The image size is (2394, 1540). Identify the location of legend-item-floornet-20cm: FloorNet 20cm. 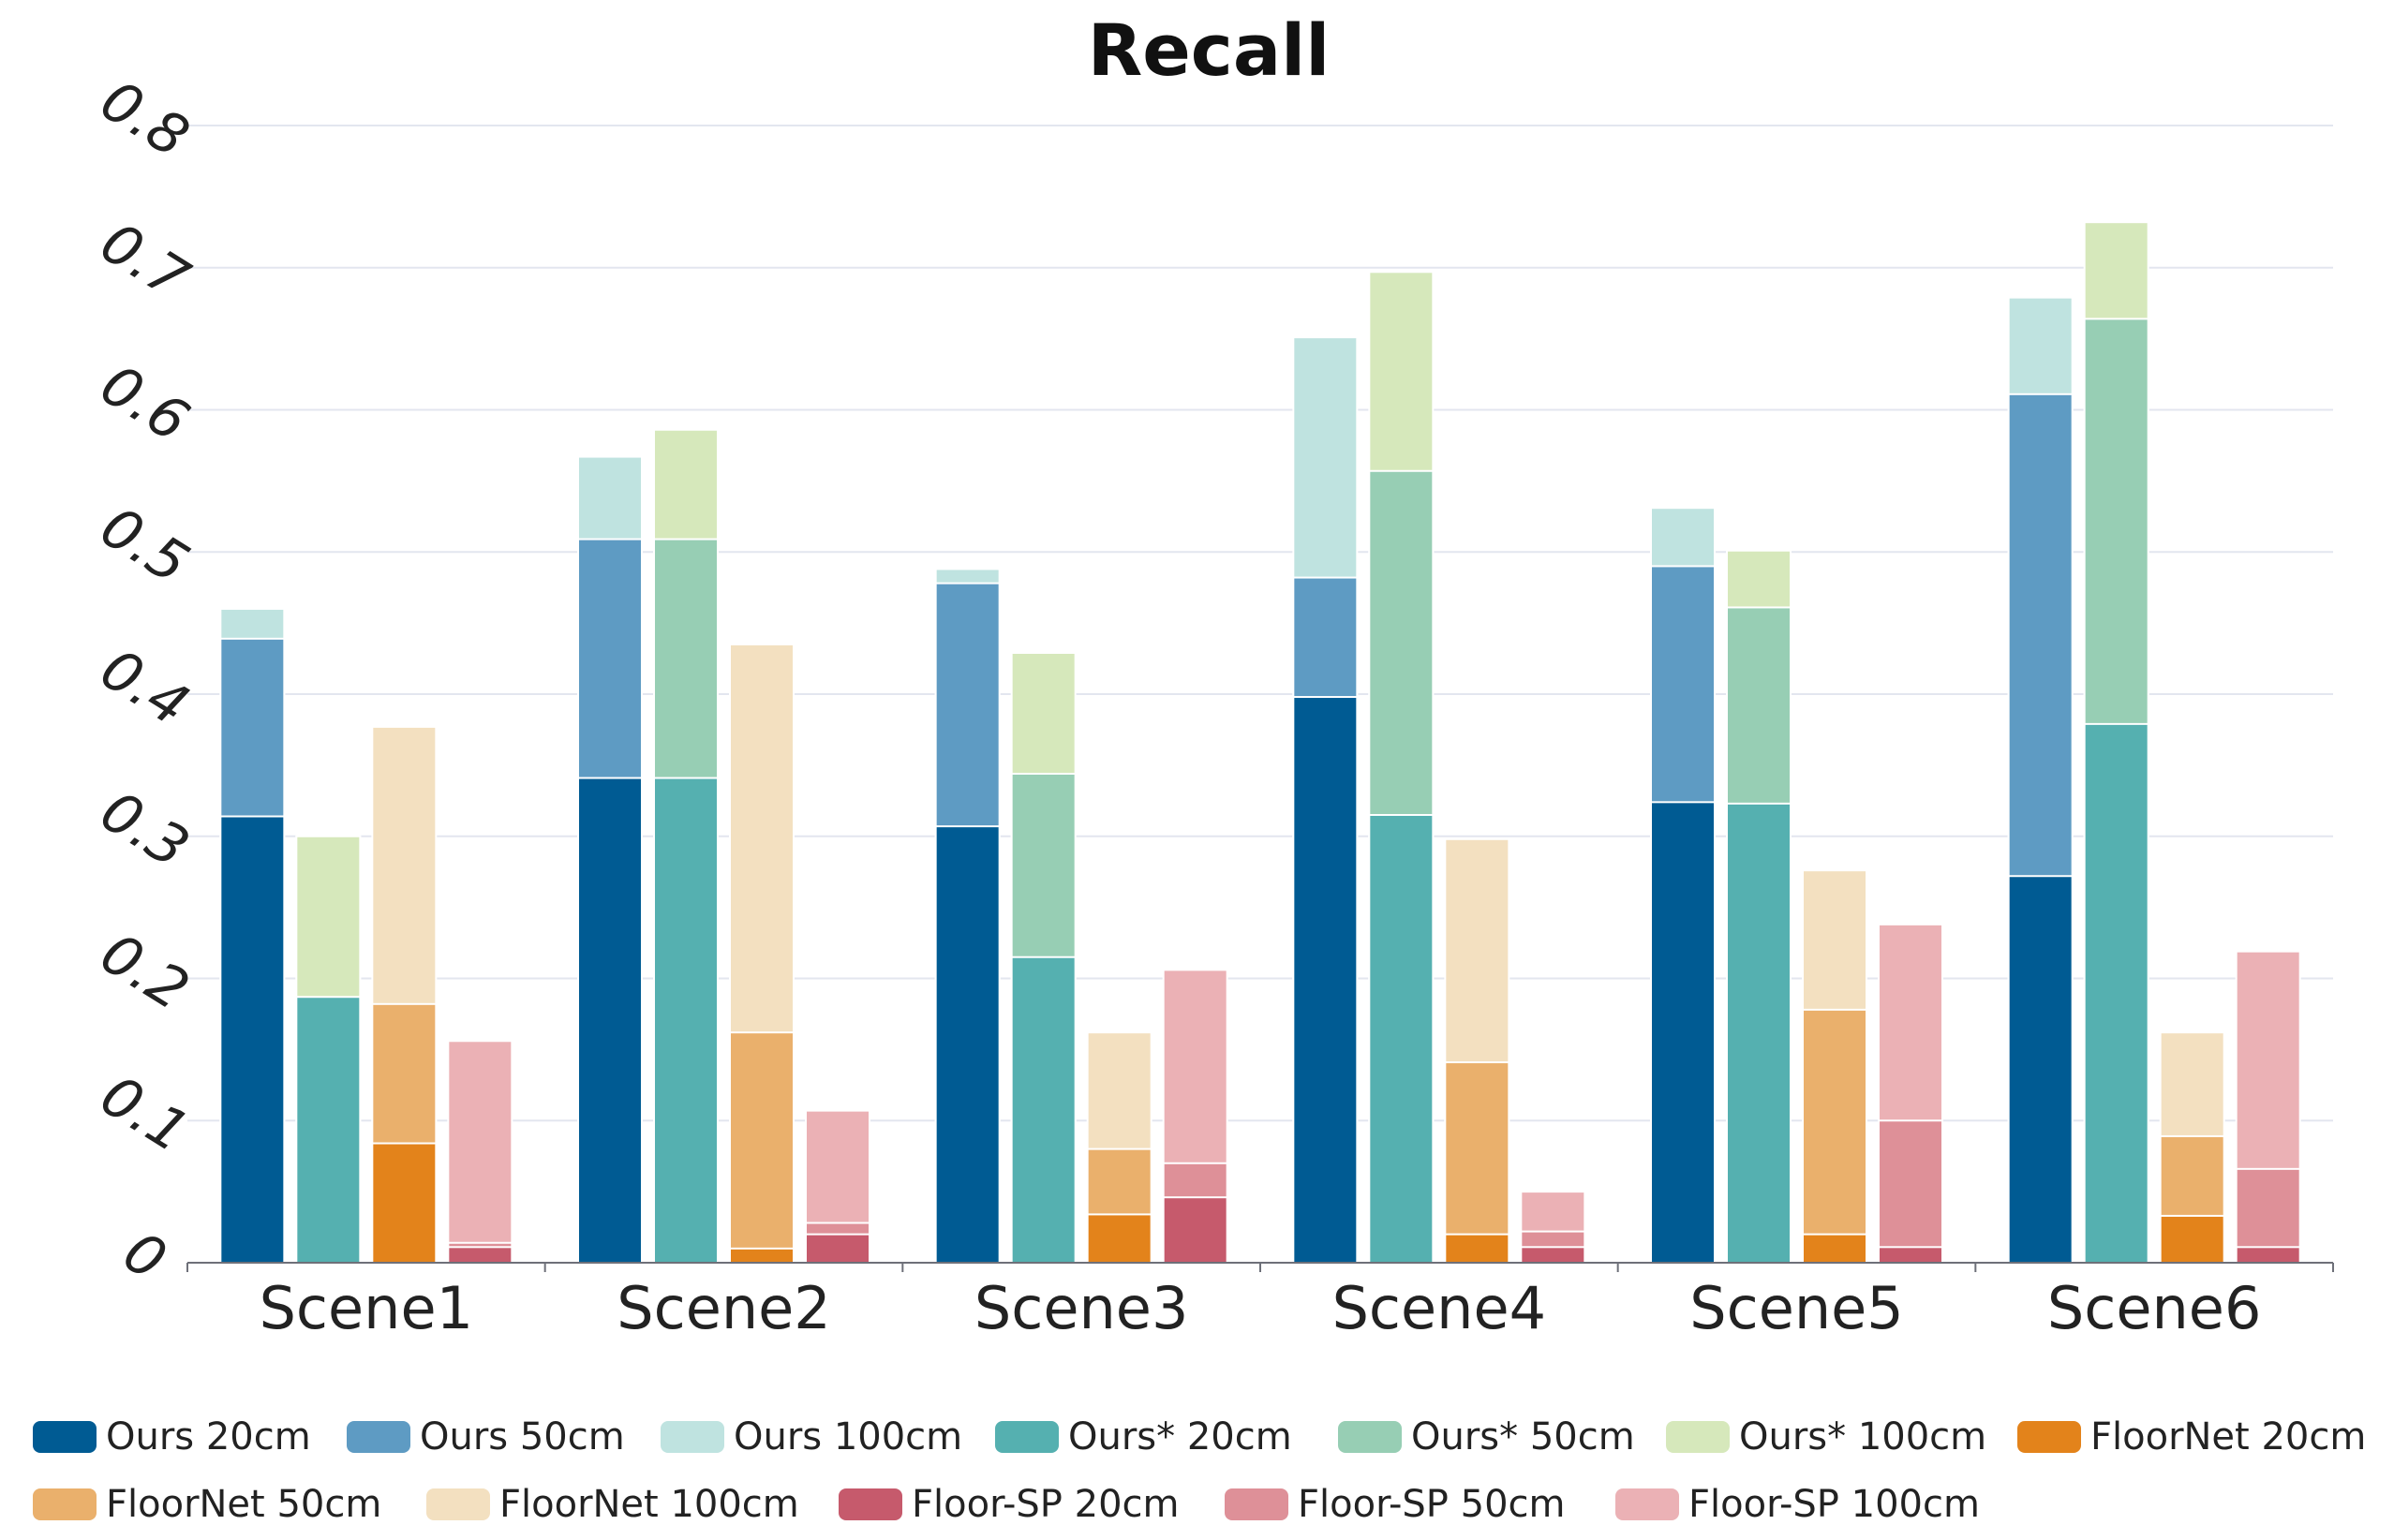
(2191, 1437).